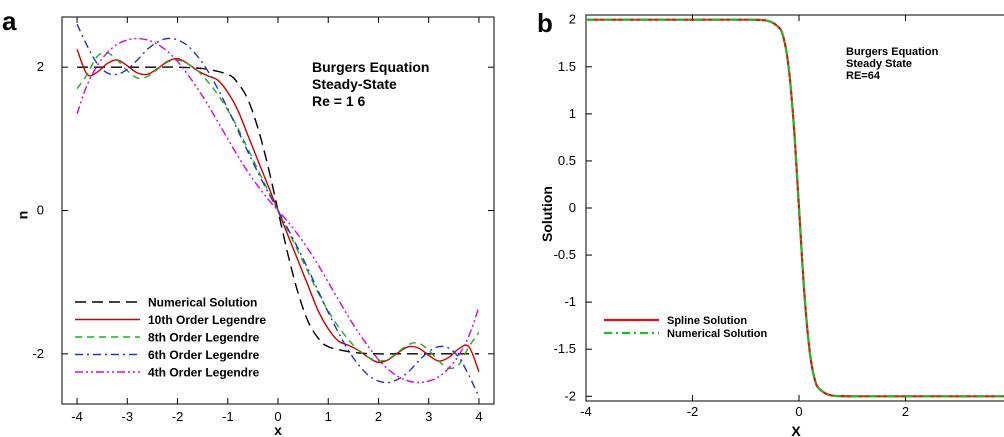 The image size is (1004, 437). What do you see at coordinates (328, 416) in the screenshot?
I see `x-tick-label: 1` at bounding box center [328, 416].